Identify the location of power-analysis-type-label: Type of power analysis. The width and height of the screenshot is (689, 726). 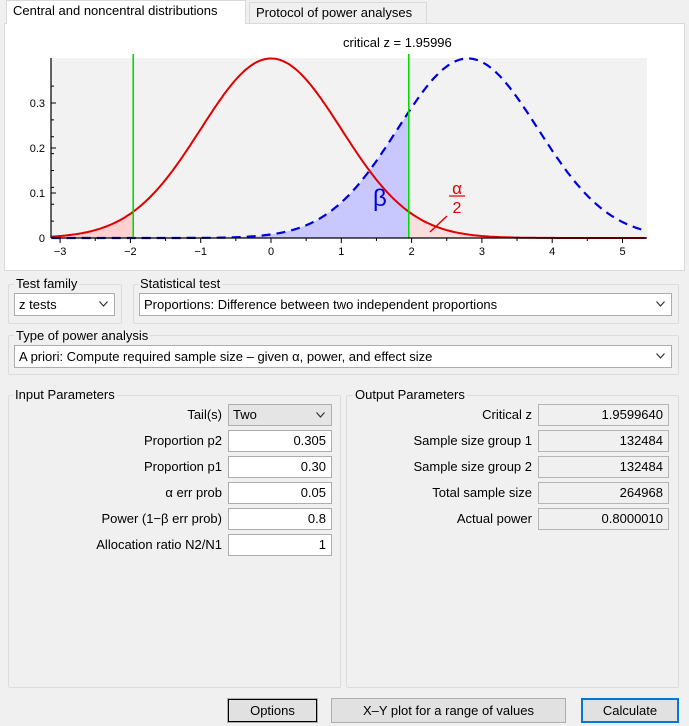
(82, 335).